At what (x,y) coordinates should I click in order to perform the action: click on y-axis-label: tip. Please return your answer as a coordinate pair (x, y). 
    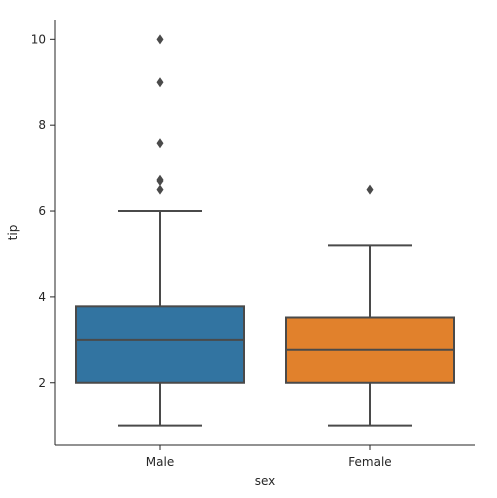
    Looking at the image, I should click on (13, 233).